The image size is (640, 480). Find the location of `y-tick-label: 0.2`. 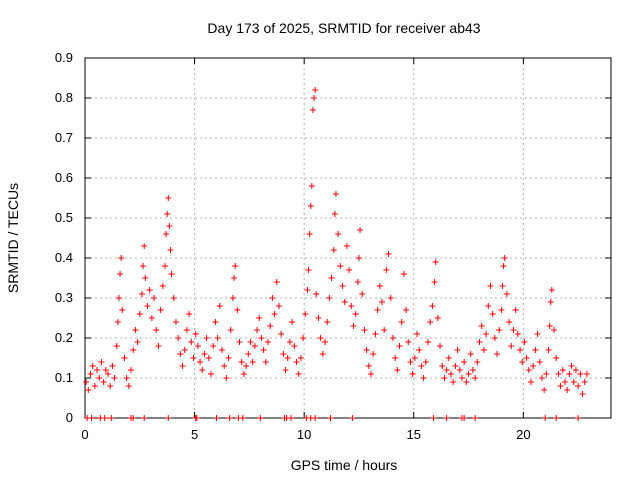

y-tick-label: 0.2 is located at coordinates (64, 337).